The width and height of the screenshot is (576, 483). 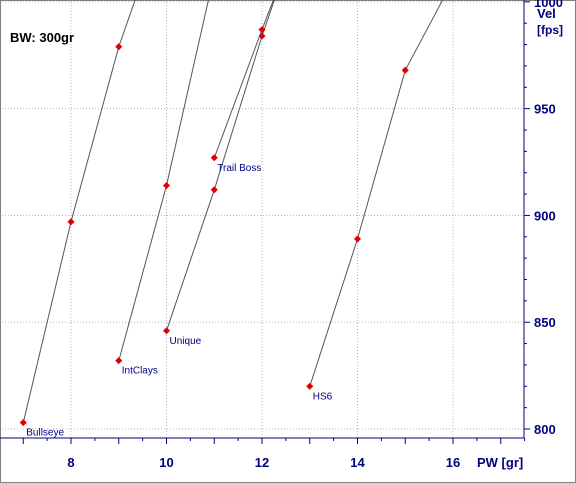 I want to click on series-label: Bullseye, so click(x=45, y=433).